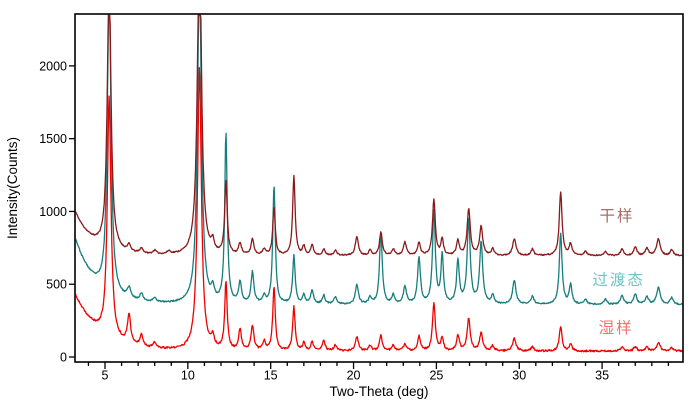 This screenshot has width=700, height=411. I want to click on x-tick-label-35: 35, so click(602, 376).